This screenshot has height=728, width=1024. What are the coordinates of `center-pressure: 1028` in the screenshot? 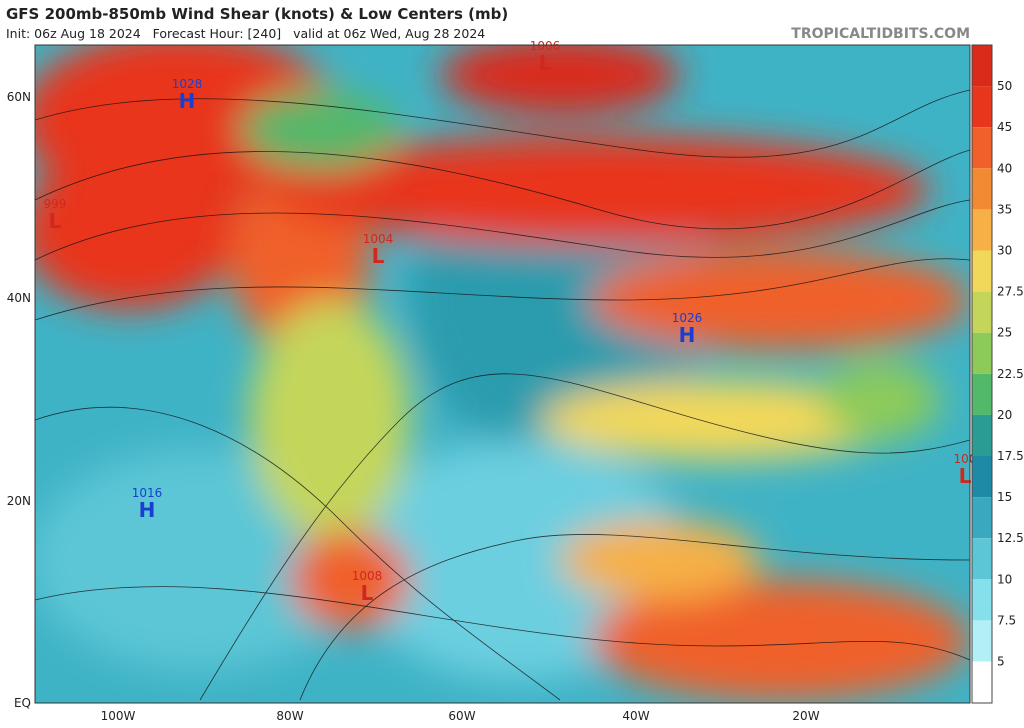 It's located at (187, 84).